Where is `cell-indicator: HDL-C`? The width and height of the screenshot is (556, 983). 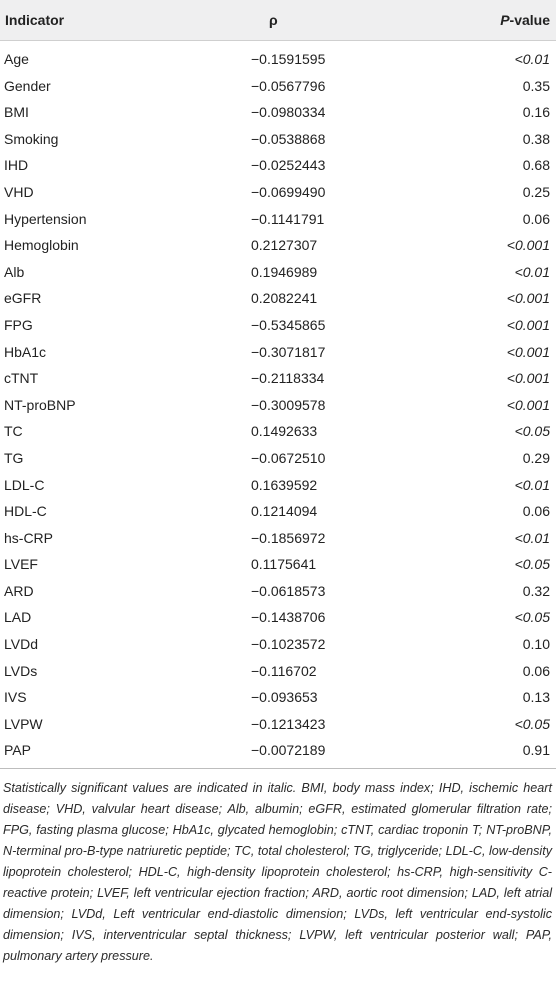
cell-indicator: HDL-C is located at coordinates (25, 511).